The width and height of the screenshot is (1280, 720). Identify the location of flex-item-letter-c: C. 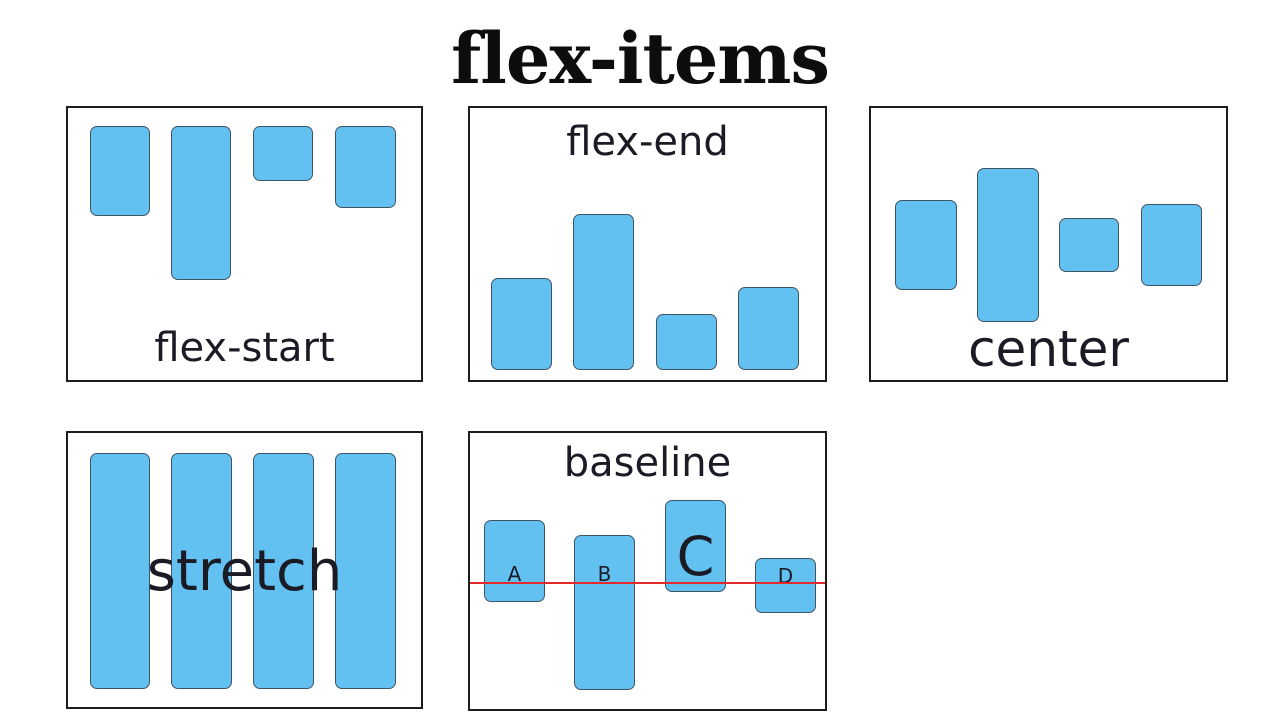
(695, 556).